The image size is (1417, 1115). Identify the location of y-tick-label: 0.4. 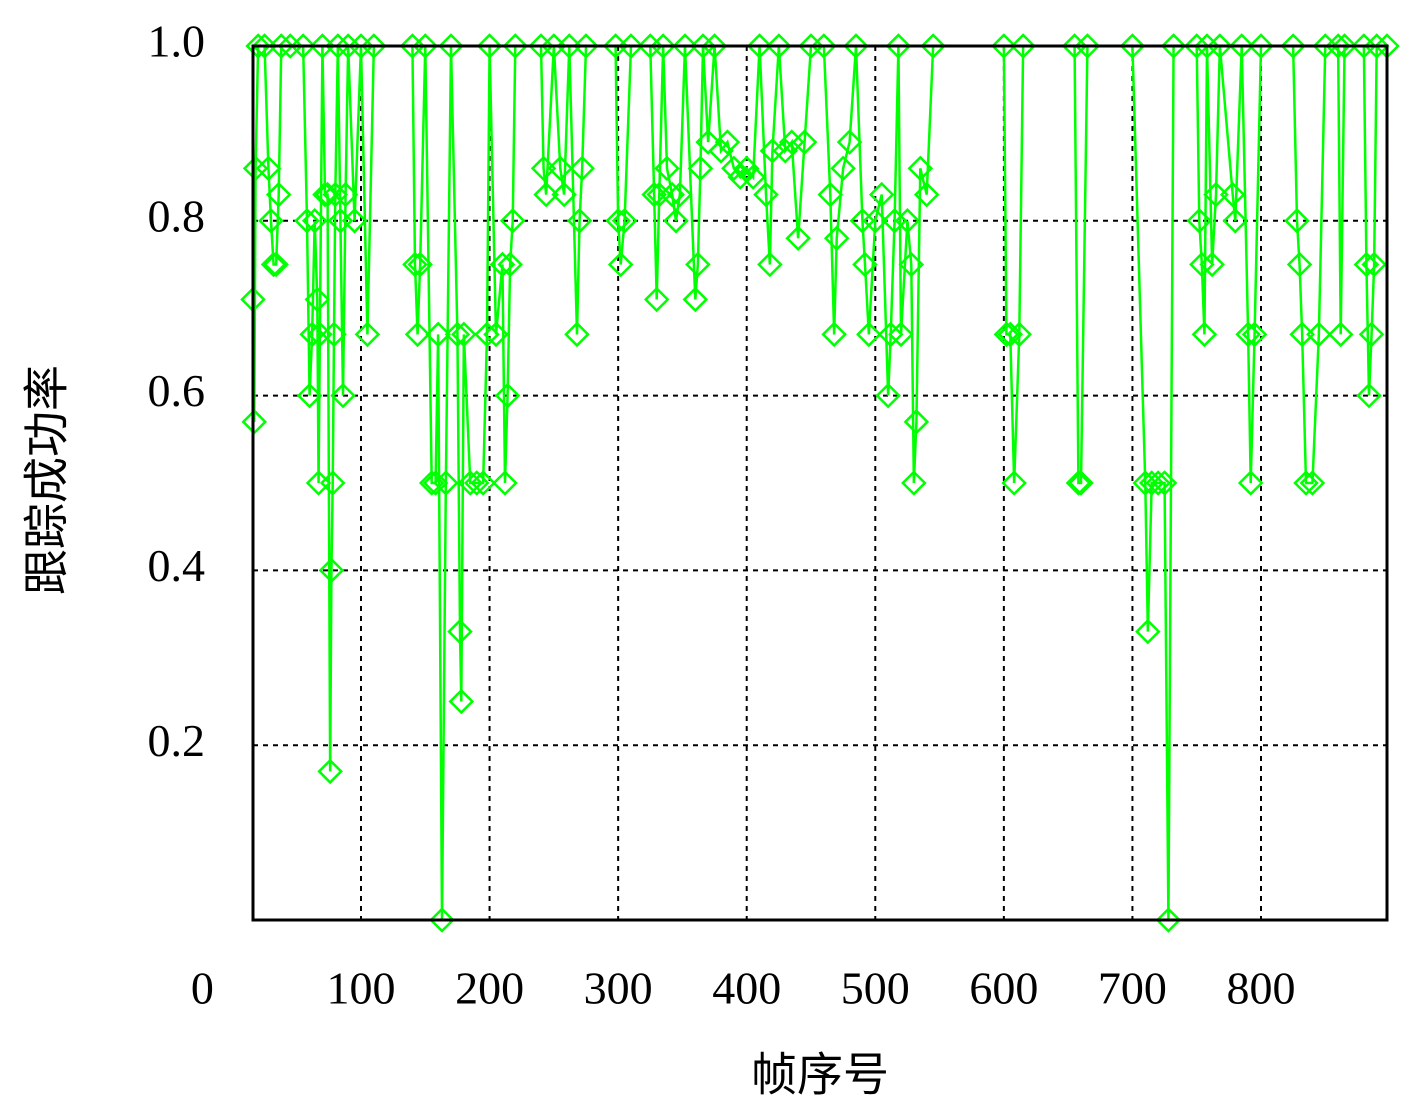
(177, 565).